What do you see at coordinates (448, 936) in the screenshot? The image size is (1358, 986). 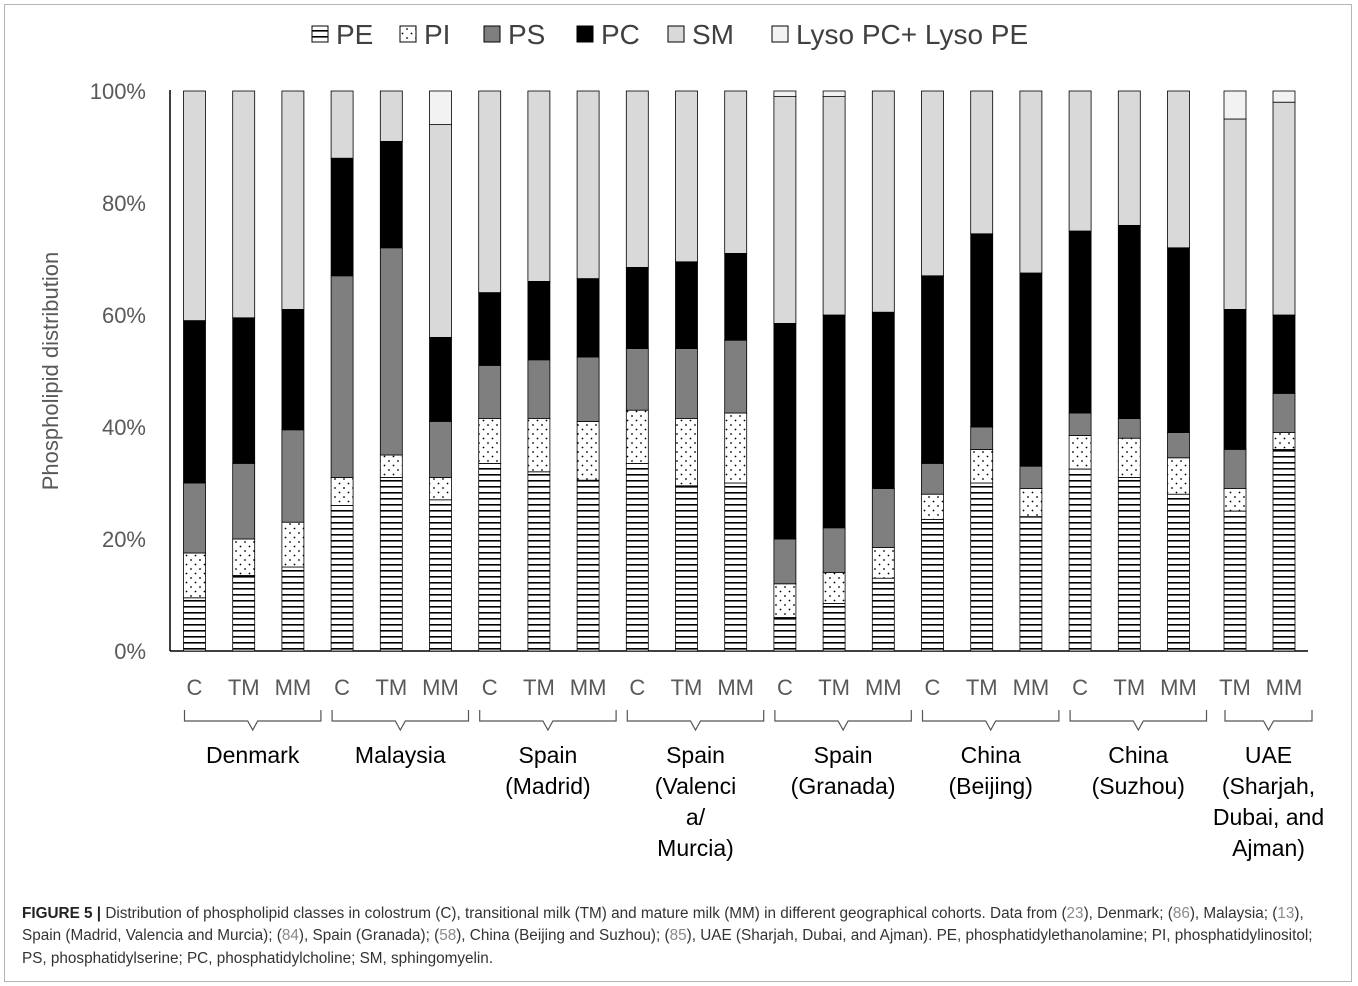 I see `citation-ref: 58` at bounding box center [448, 936].